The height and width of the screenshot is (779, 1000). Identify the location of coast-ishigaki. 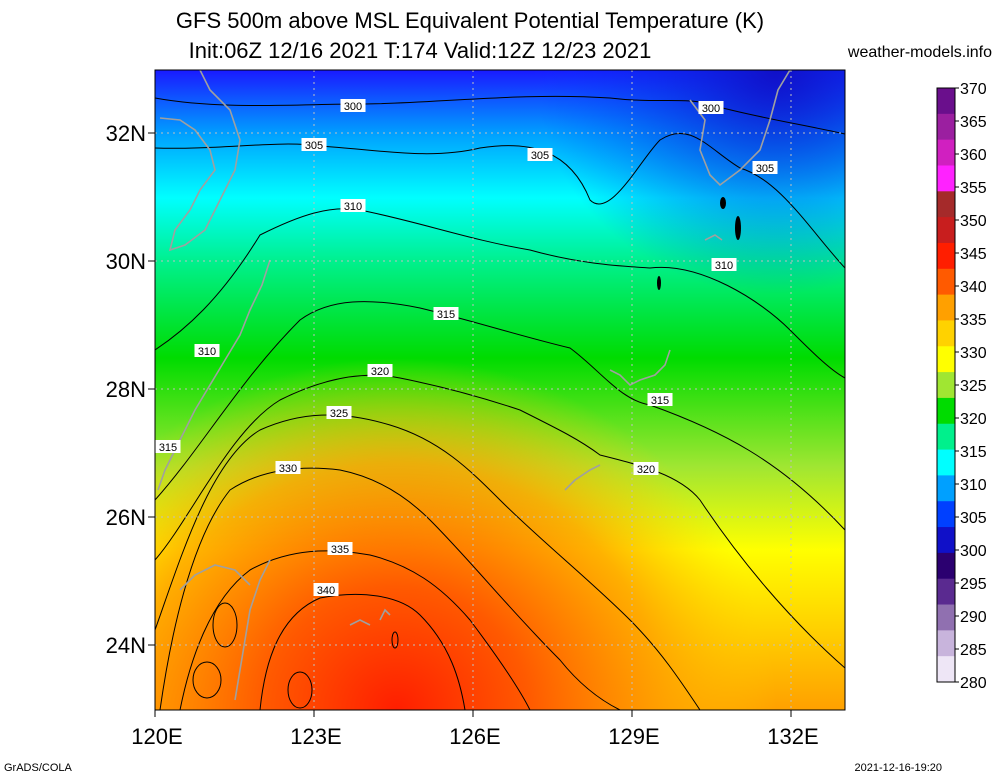
(385, 614).